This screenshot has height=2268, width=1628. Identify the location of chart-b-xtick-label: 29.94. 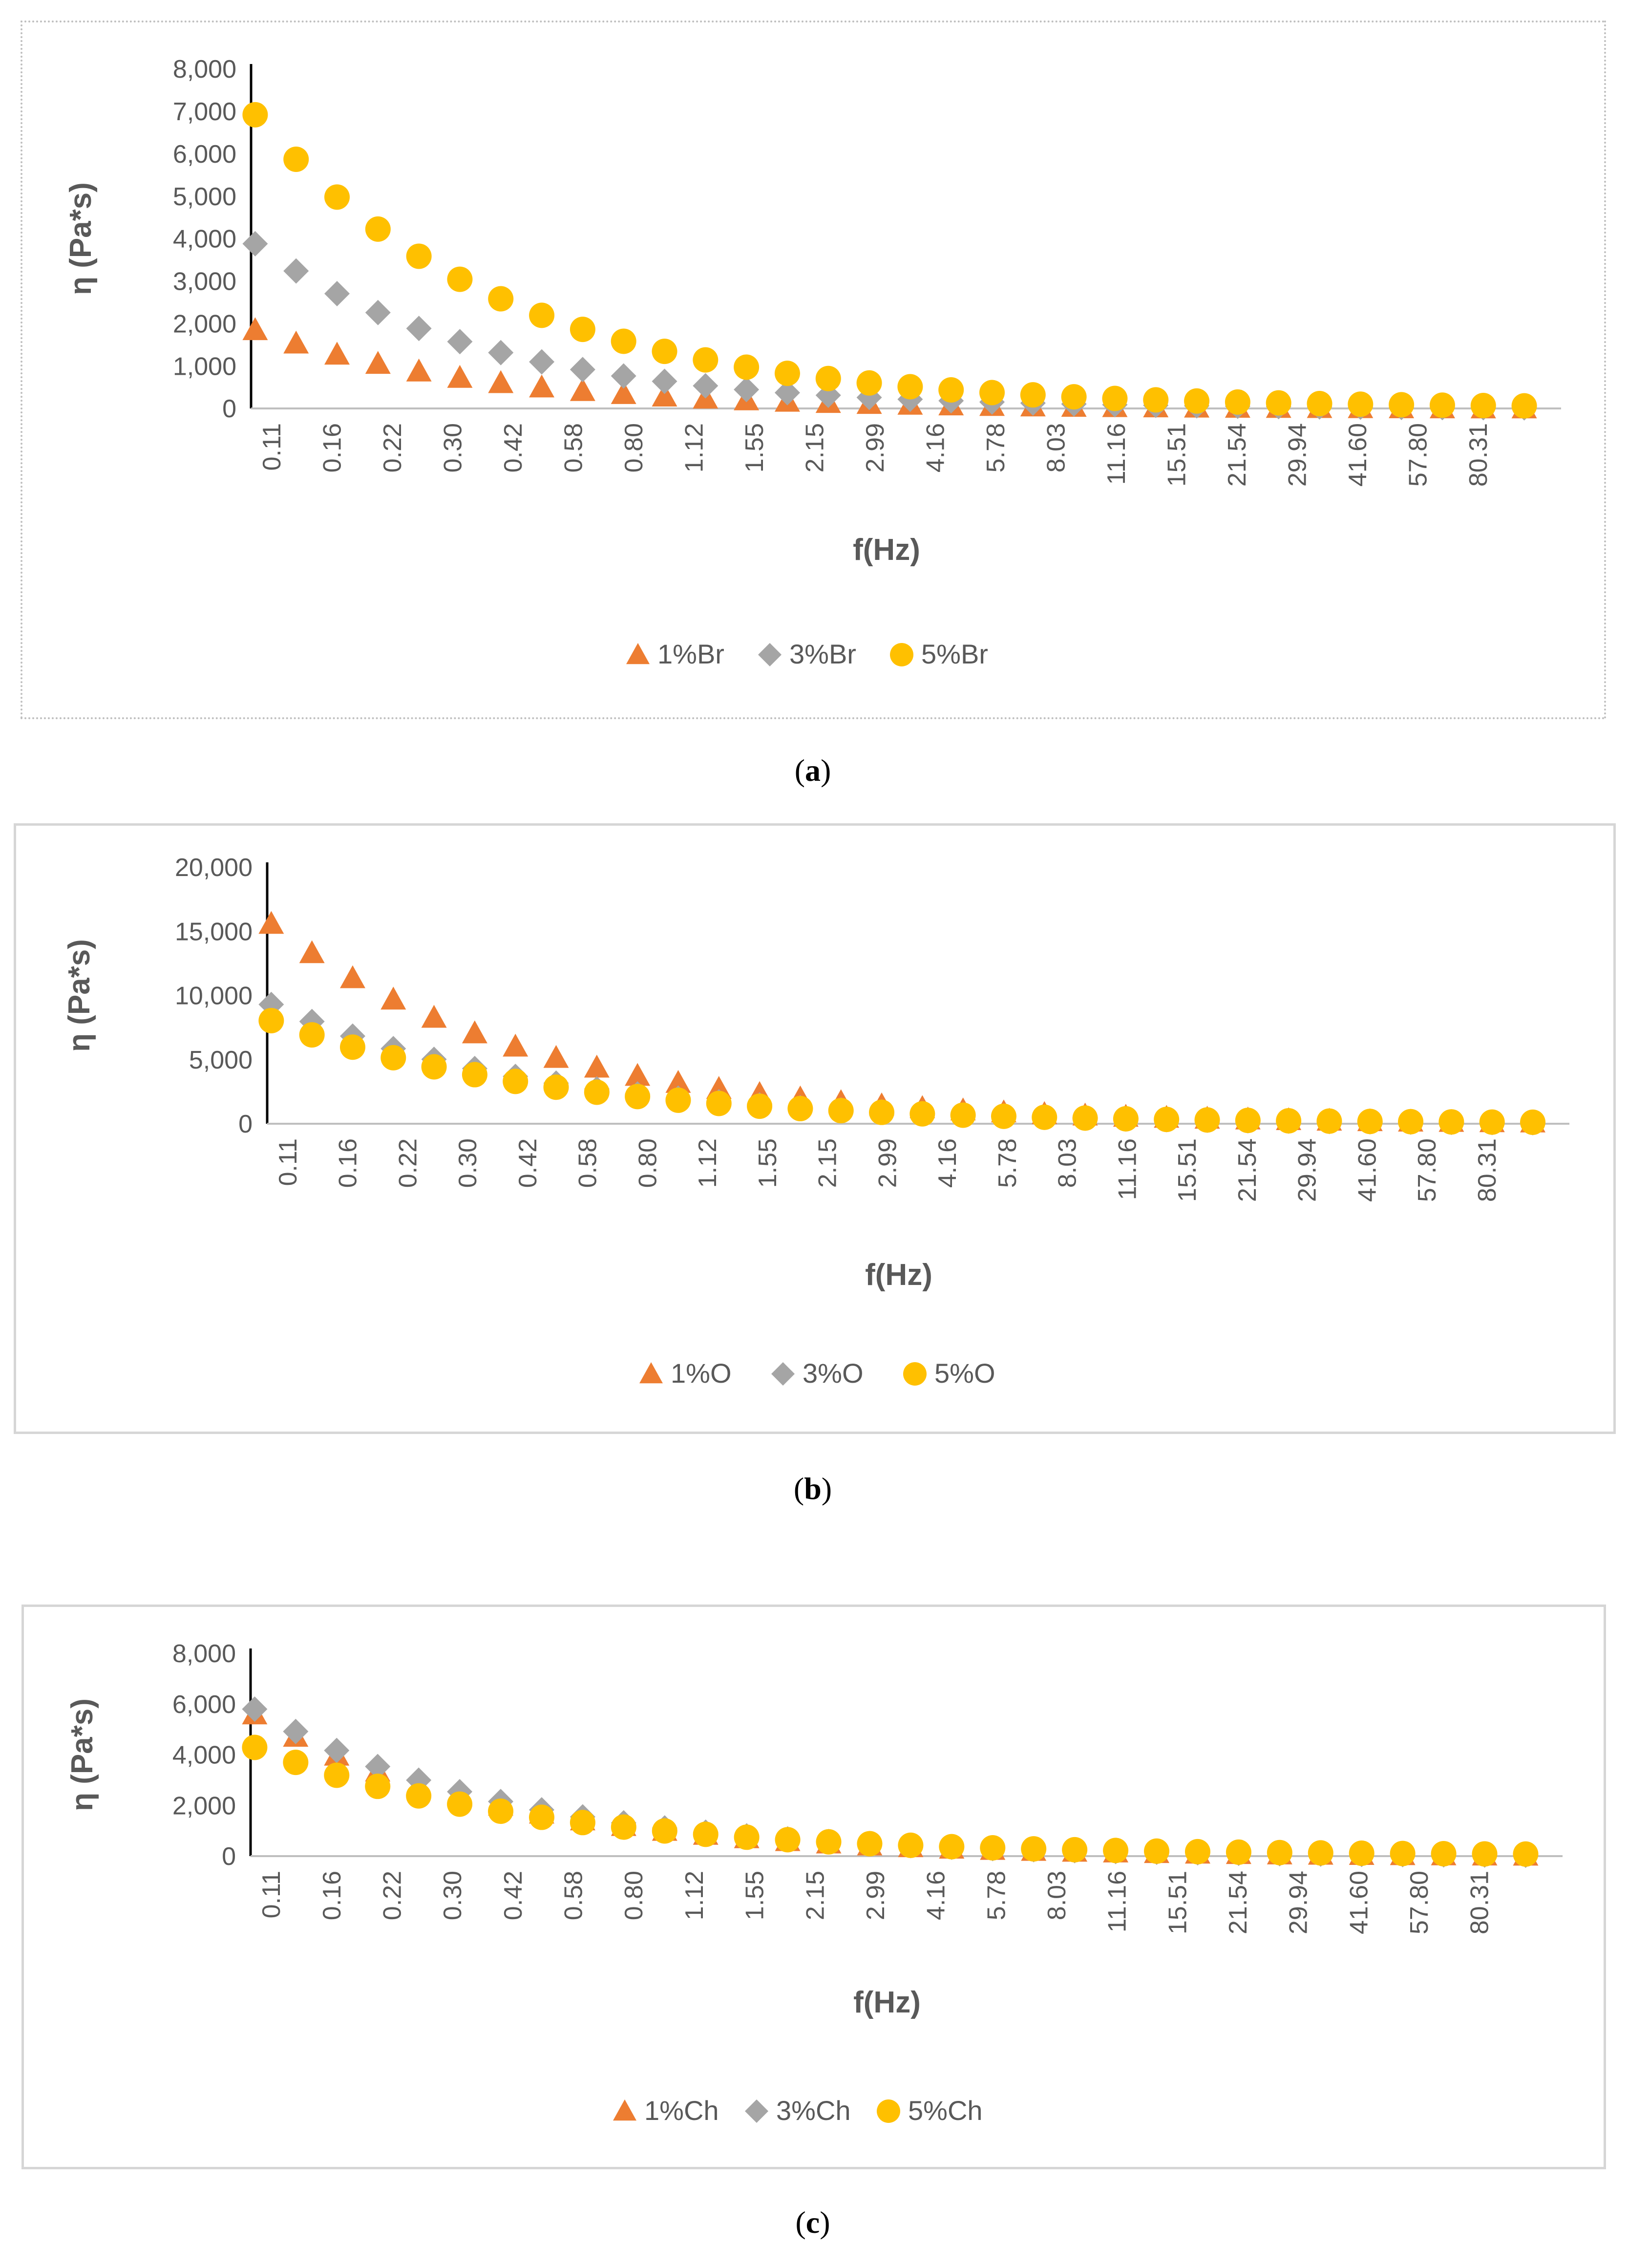
(1307, 1170).